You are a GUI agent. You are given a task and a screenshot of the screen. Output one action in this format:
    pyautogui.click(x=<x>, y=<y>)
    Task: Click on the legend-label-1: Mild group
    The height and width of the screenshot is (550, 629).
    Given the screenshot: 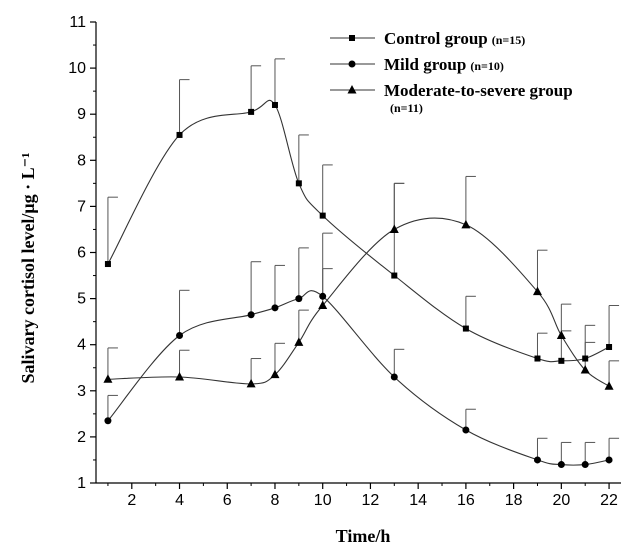 What is the action you would take?
    pyautogui.click(x=425, y=64)
    